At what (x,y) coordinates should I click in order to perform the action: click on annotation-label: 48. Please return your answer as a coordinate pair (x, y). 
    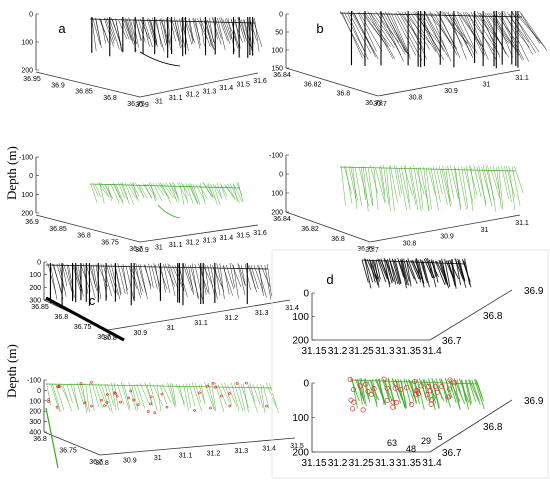
    Looking at the image, I should click on (411, 449).